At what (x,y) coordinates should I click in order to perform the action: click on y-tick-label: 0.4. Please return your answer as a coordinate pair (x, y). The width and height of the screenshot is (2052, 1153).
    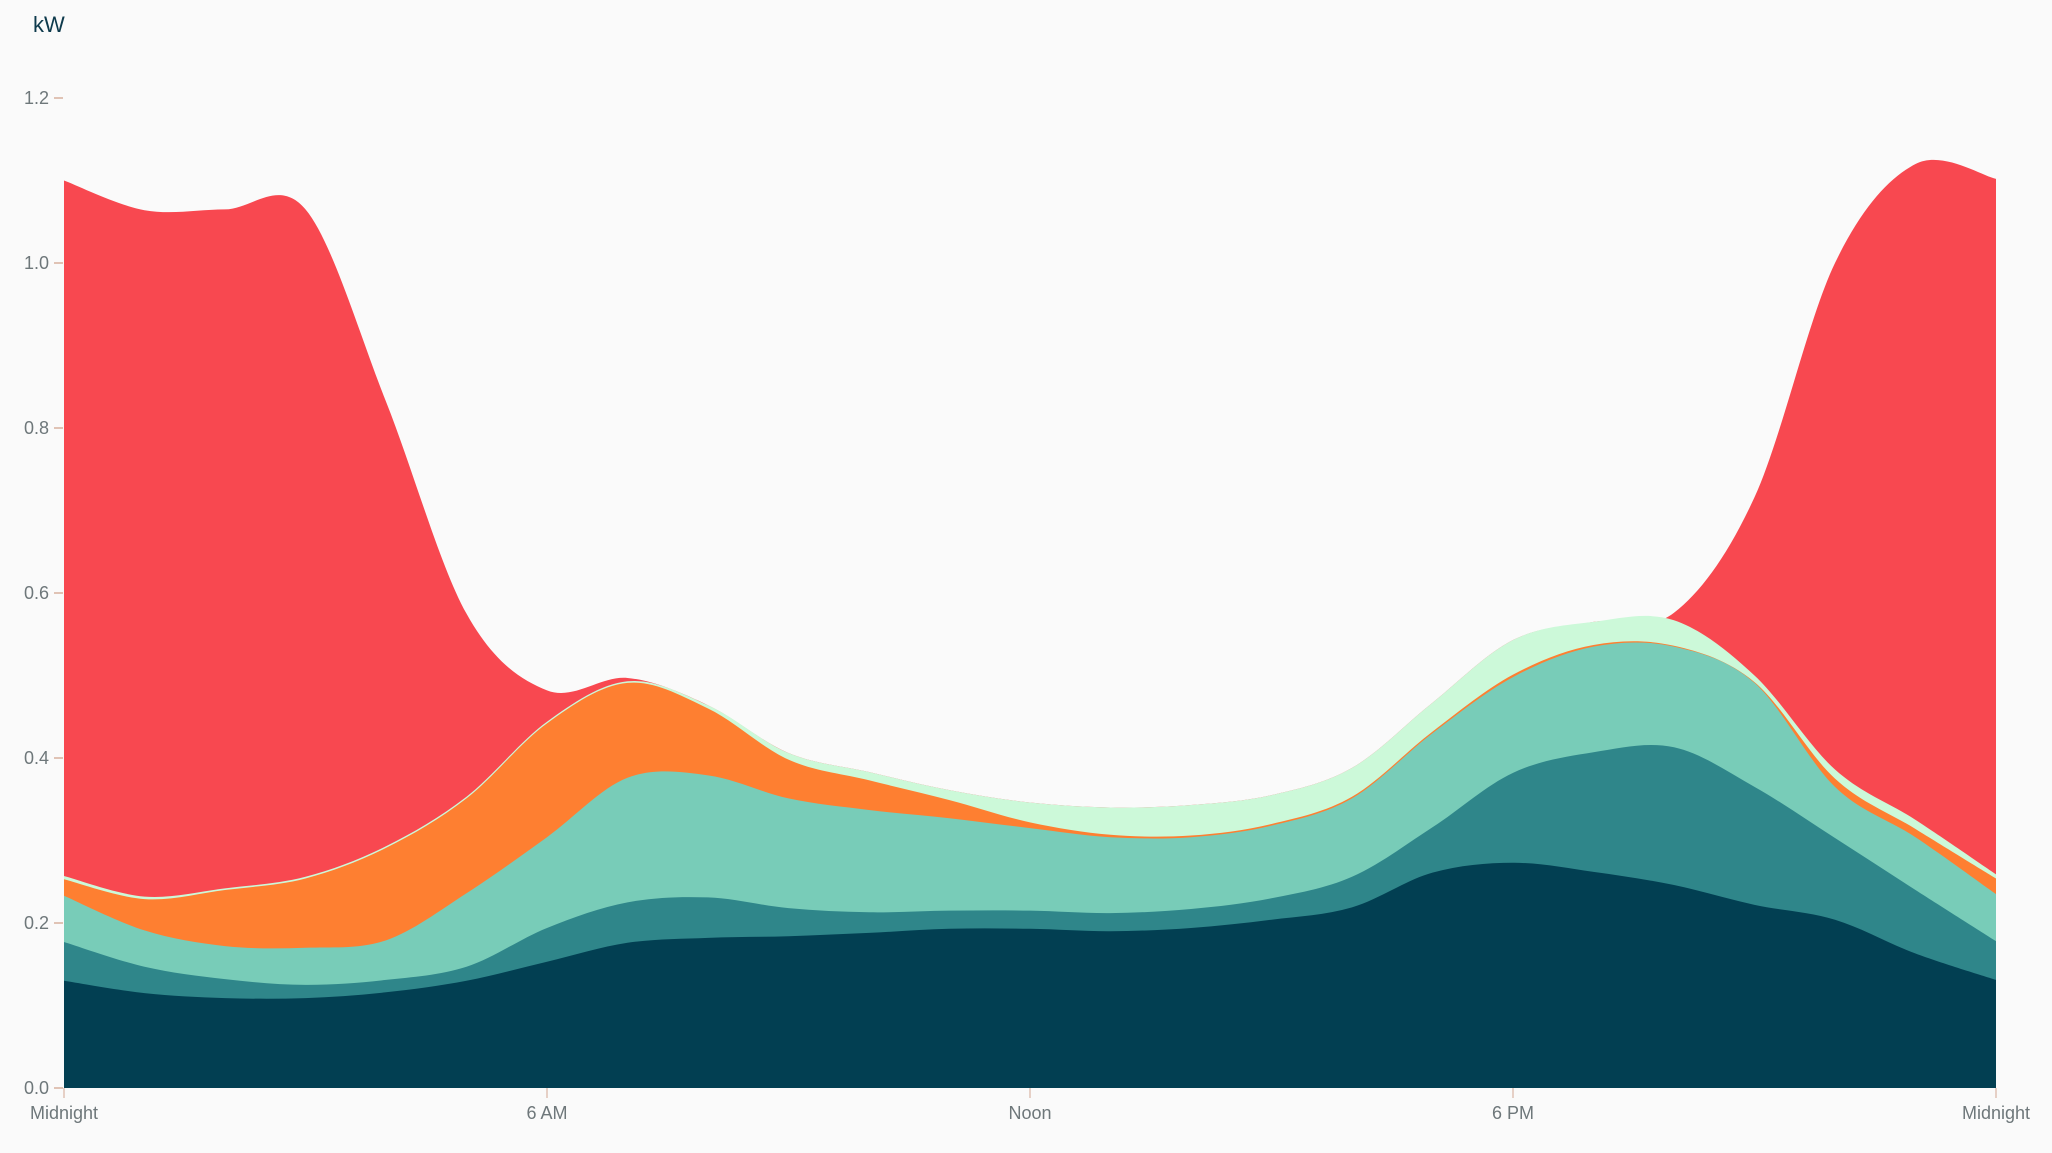
    Looking at the image, I should click on (36, 758).